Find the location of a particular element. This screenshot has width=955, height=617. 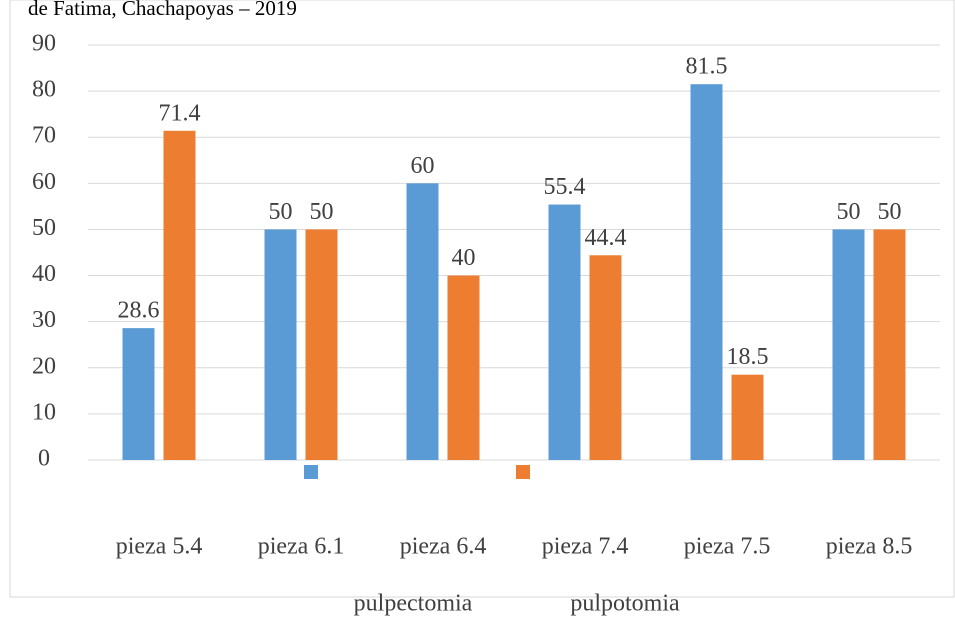

x-tick-label: pieza 7.4 is located at coordinates (585, 547).